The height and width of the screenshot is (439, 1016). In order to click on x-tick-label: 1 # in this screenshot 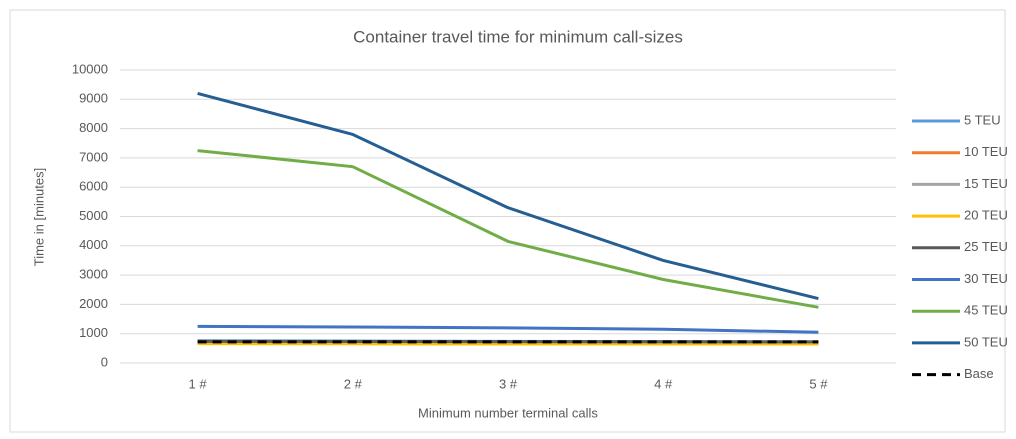, I will do `click(198, 383)`.